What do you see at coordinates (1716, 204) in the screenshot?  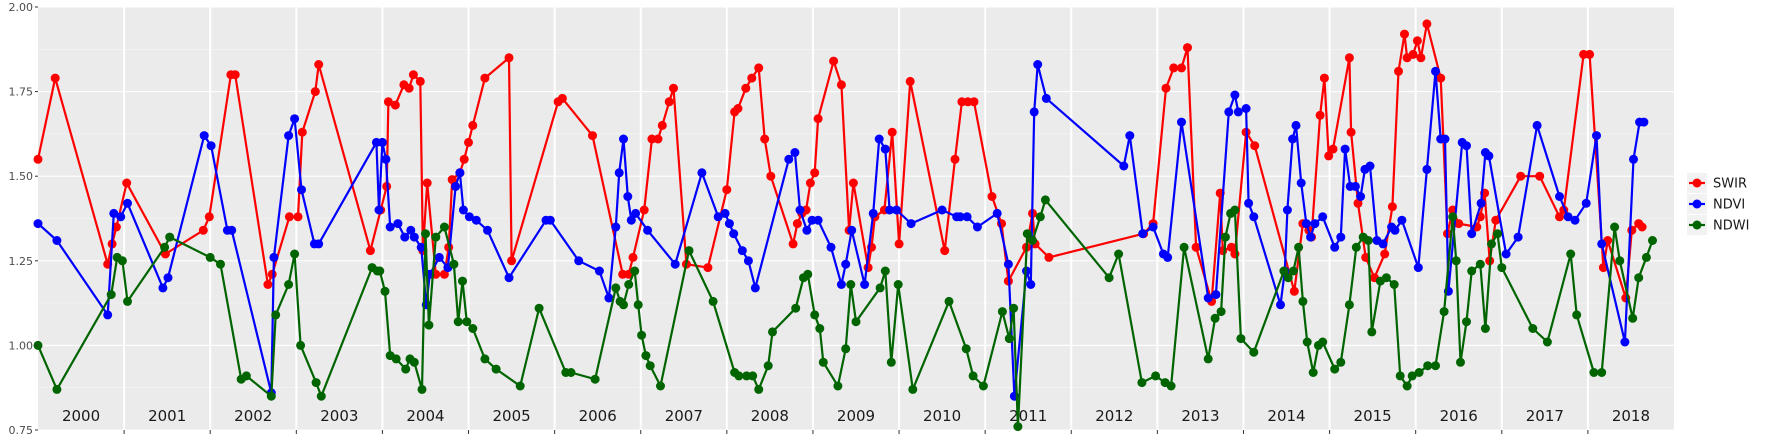 I see `legend-item-ndvi: NDVI` at bounding box center [1716, 204].